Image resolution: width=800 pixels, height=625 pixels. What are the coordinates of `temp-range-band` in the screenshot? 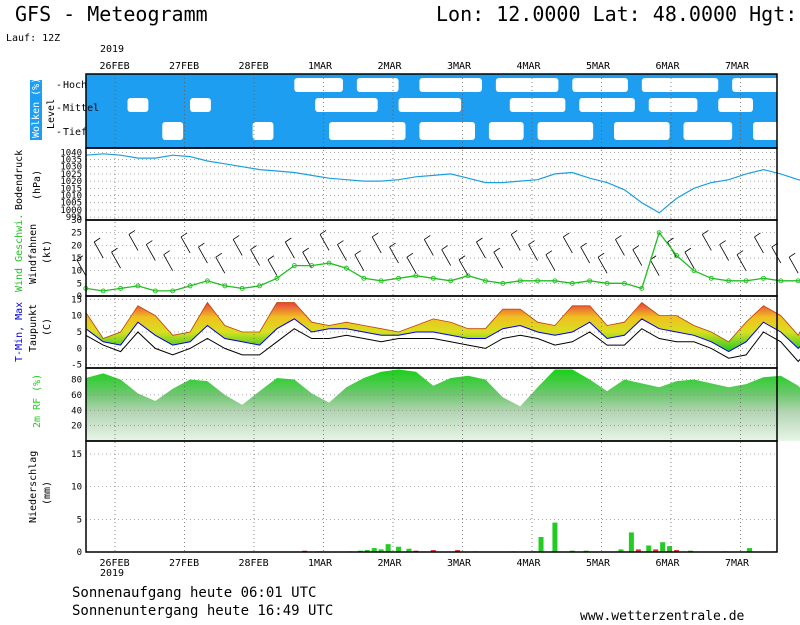 It's located at (442, 327).